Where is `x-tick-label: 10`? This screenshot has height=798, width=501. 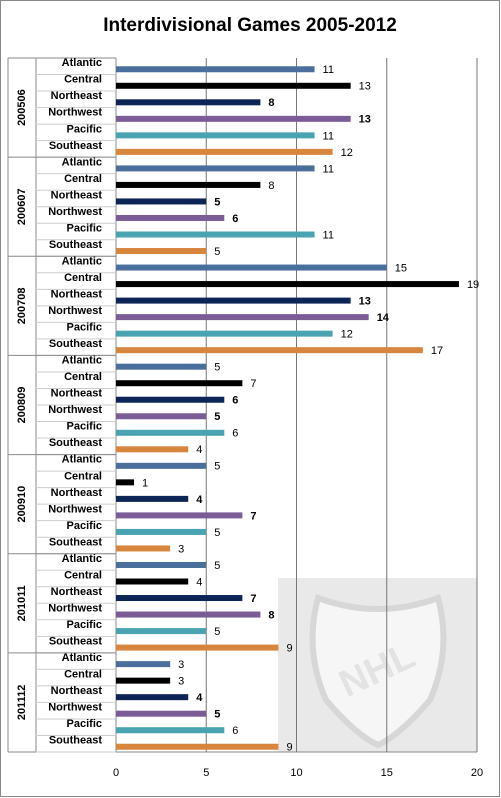
x-tick-label: 10 is located at coordinates (296, 773).